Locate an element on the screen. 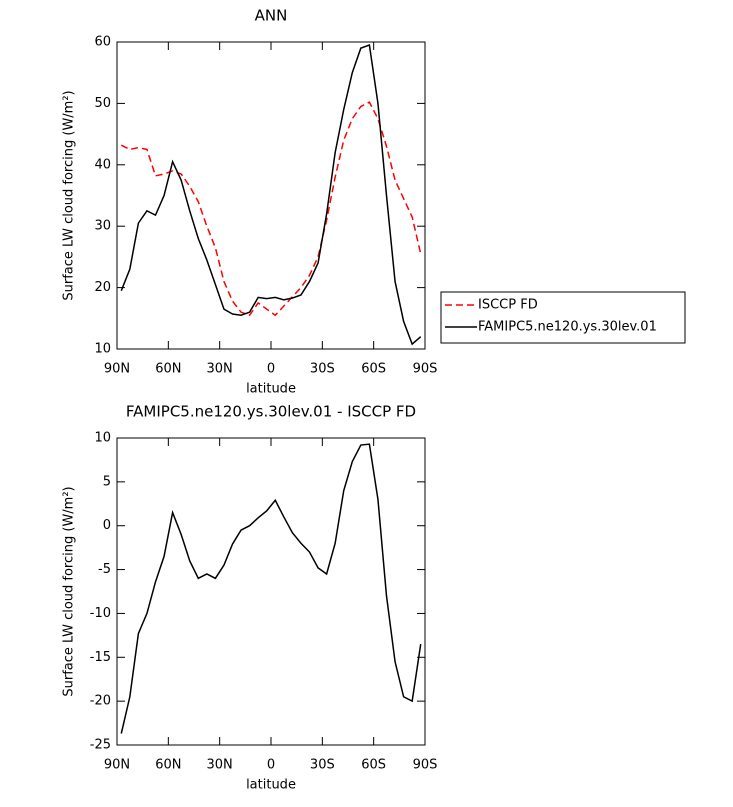 The height and width of the screenshot is (807, 733). y-tick-label: 60 is located at coordinates (102, 42).